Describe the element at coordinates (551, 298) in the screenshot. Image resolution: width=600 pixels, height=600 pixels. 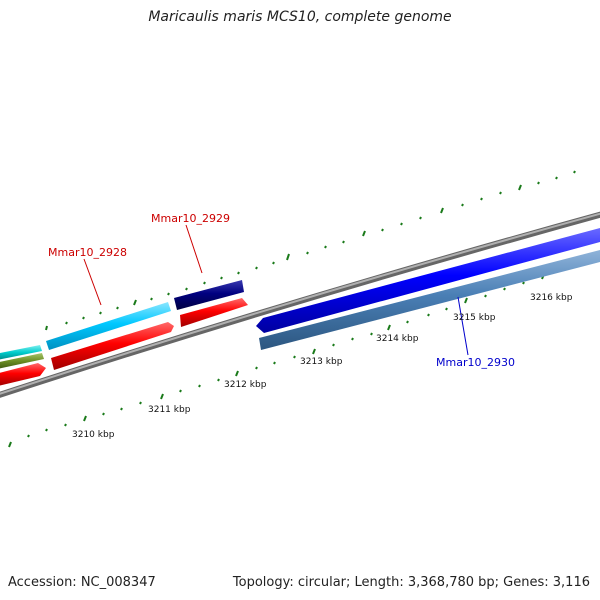
I see `ruler-tick-label: 3216 kbp` at that location.